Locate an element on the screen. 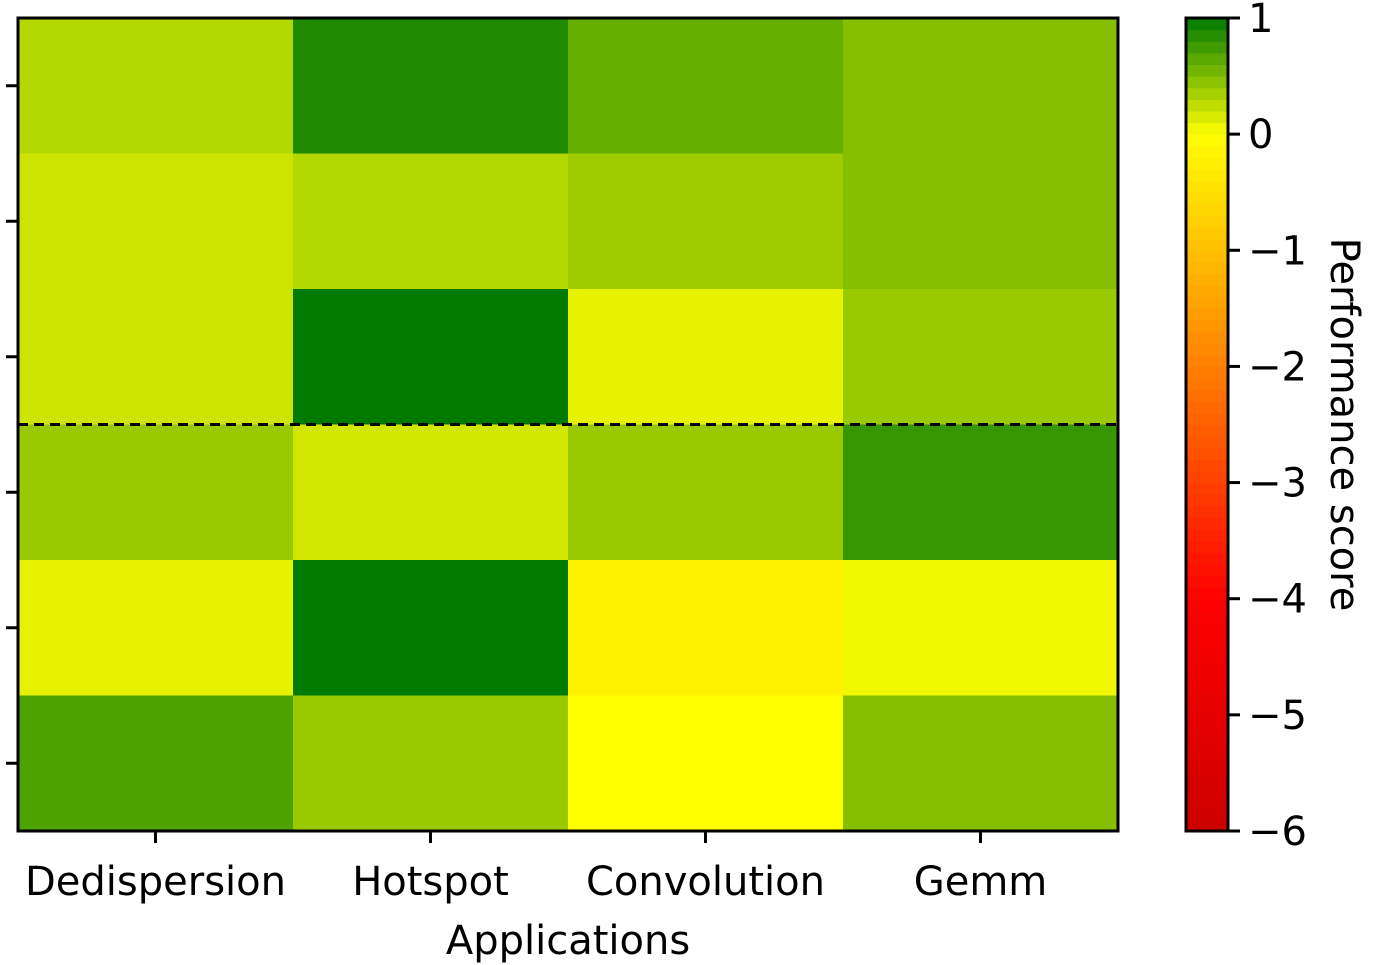 The width and height of the screenshot is (1379, 965). colorbar-ticks: 1 0 −1 −2 −3 −4 −5 −6 is located at coordinates (1267, 427).